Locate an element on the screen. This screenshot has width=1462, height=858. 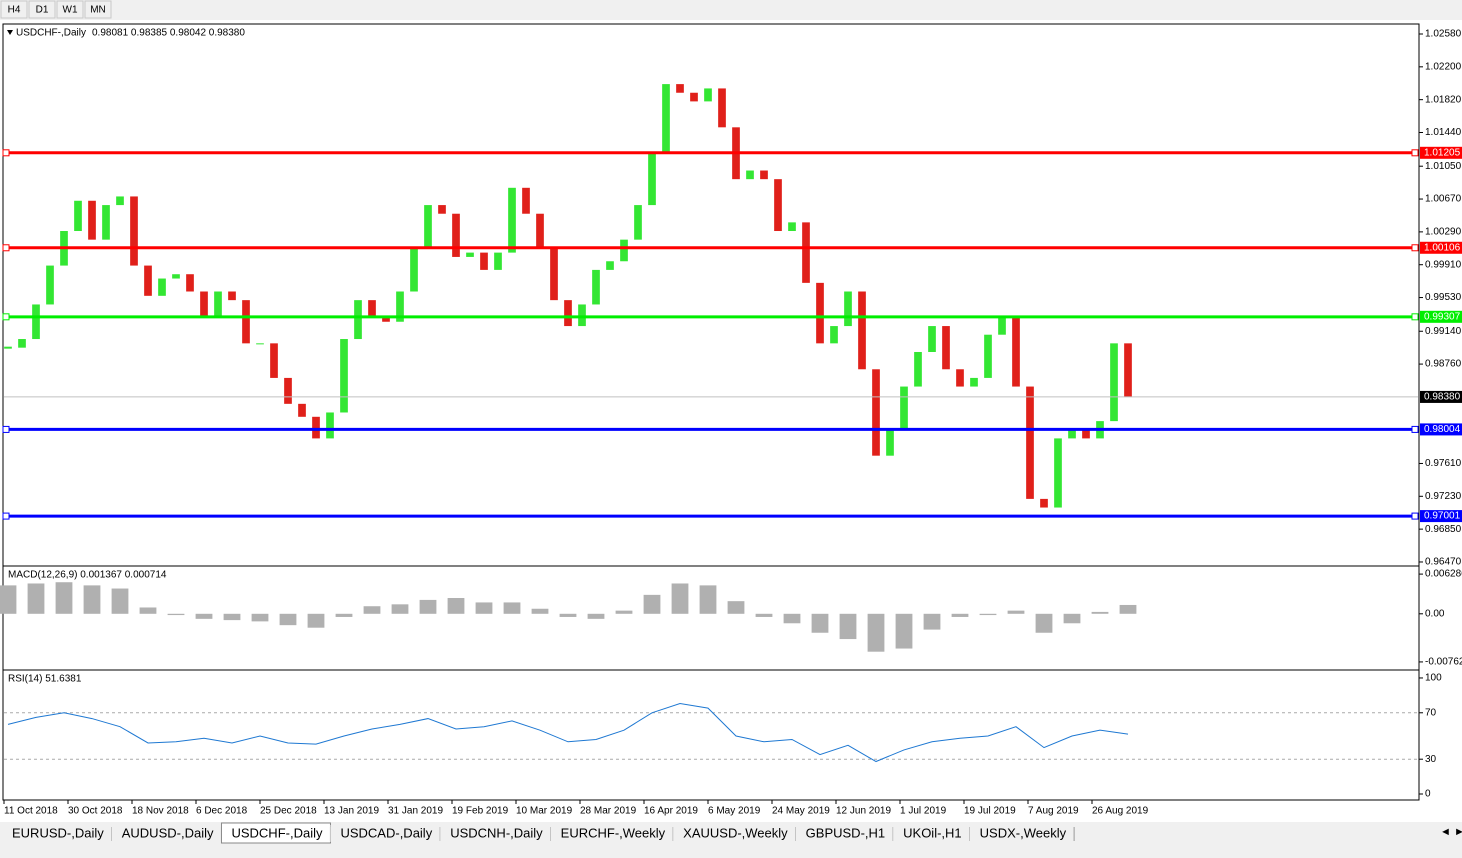
tab-label: EURCHF-,Weekly is located at coordinates (613, 832).